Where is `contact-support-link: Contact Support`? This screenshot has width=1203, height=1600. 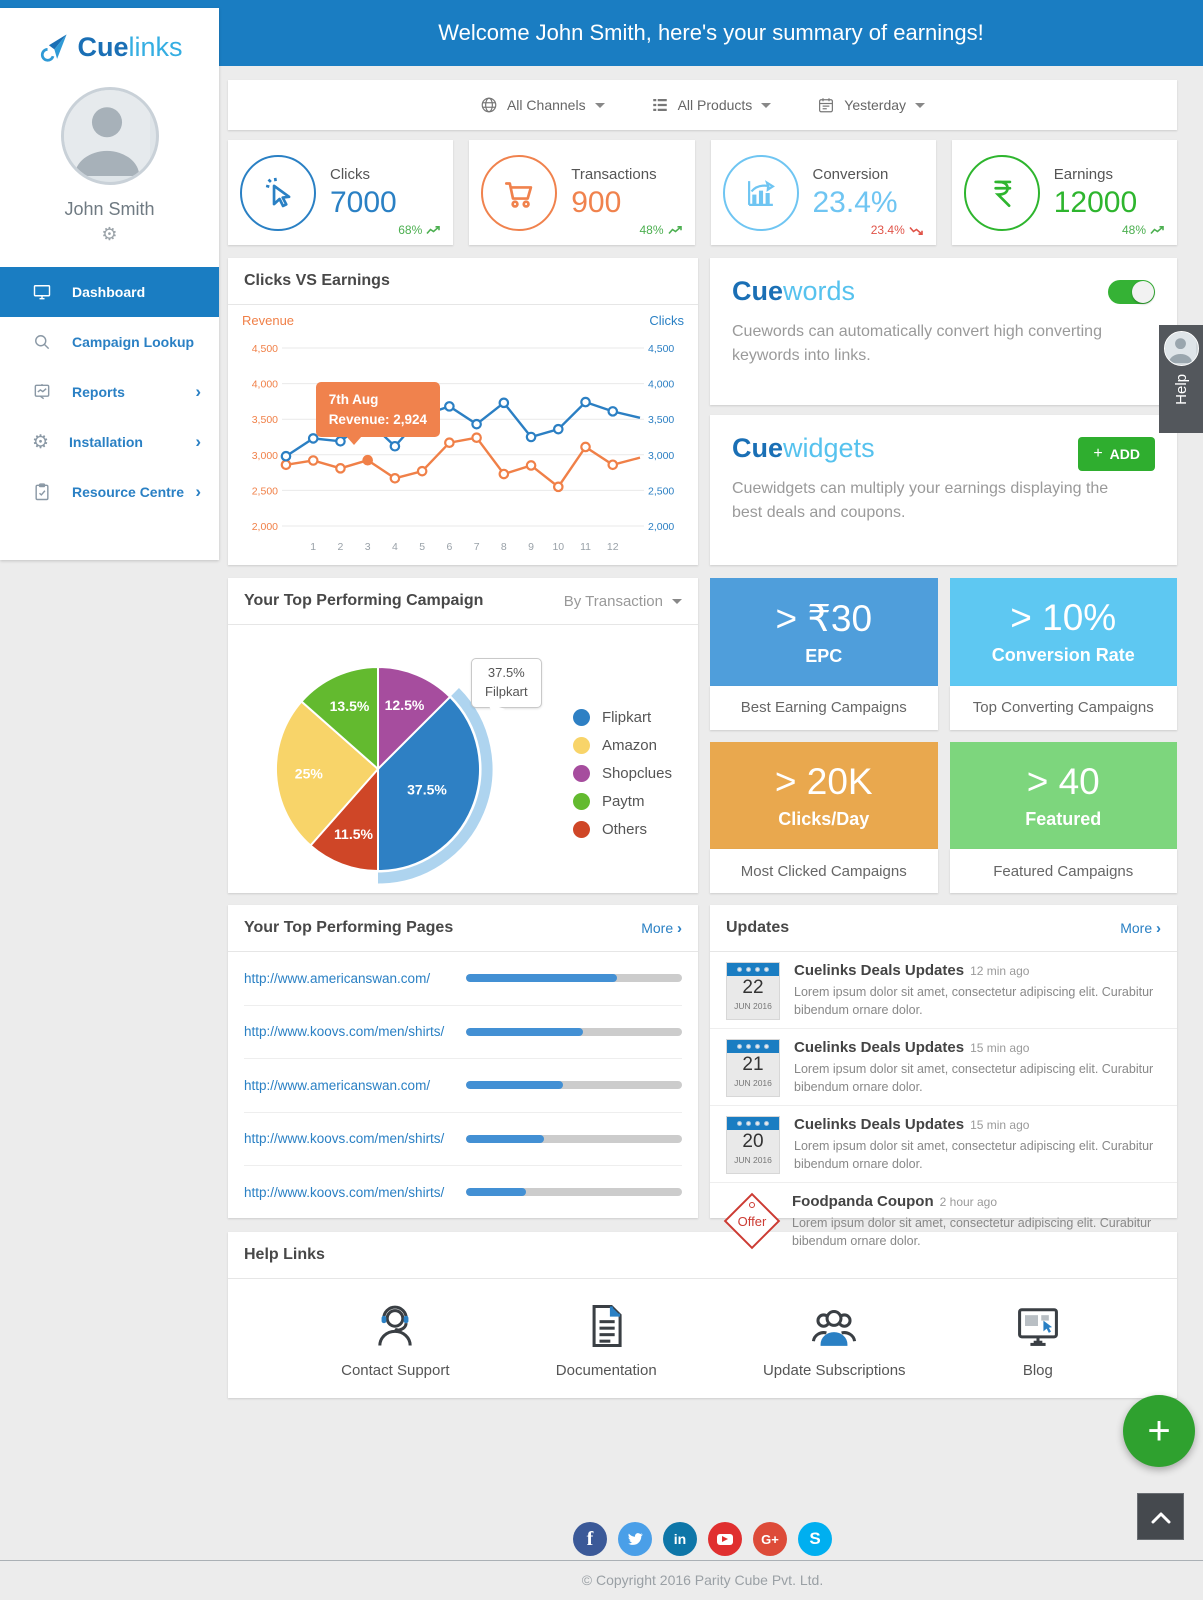
contact-support-link: Contact Support is located at coordinates (395, 1339).